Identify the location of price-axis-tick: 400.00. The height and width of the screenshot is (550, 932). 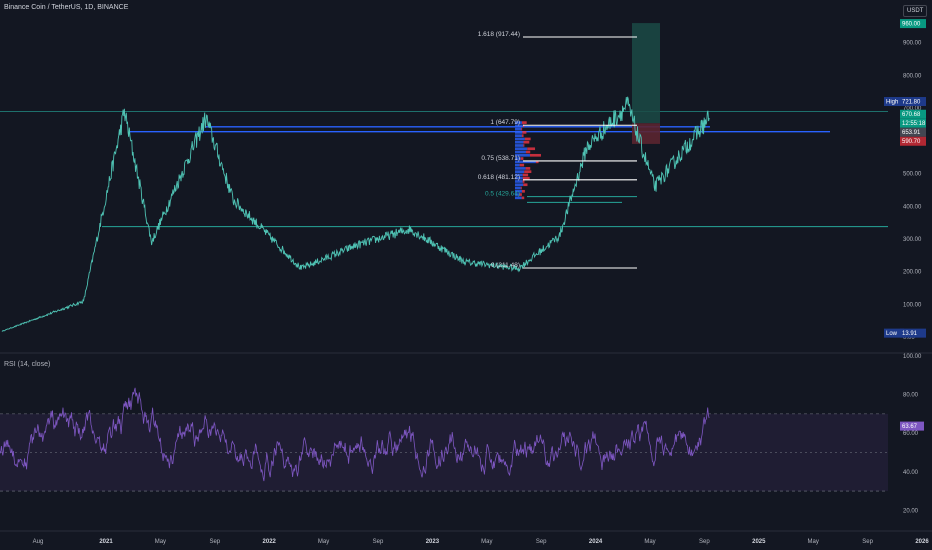
(912, 207).